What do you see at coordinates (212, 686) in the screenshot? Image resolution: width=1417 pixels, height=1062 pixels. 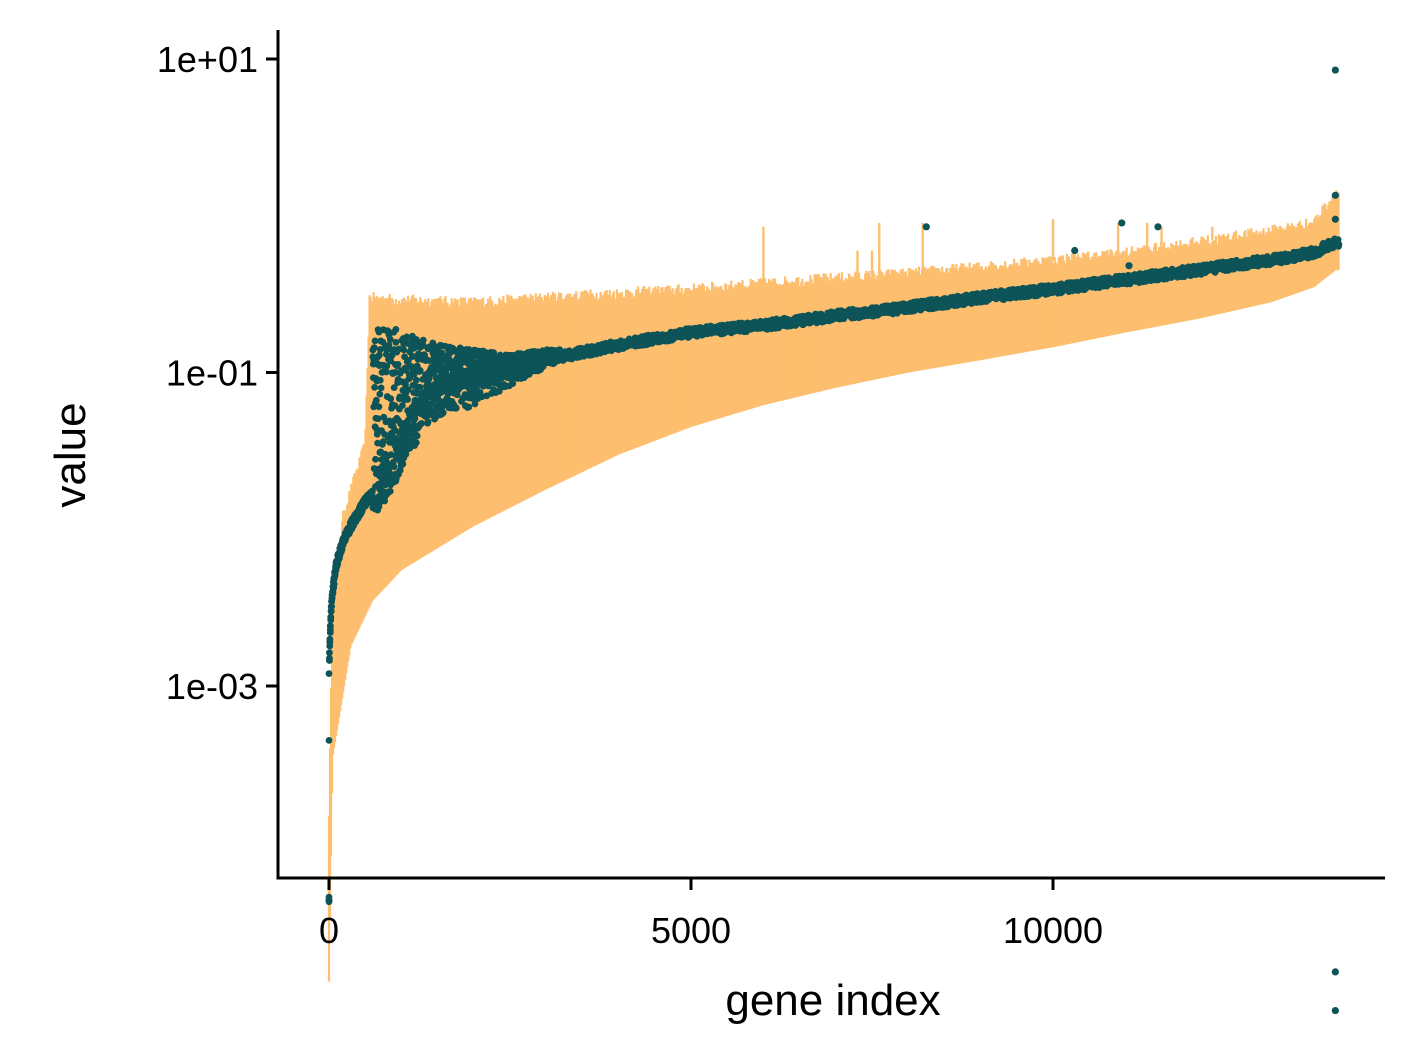 I see `y-tick-label: 1e-03` at bounding box center [212, 686].